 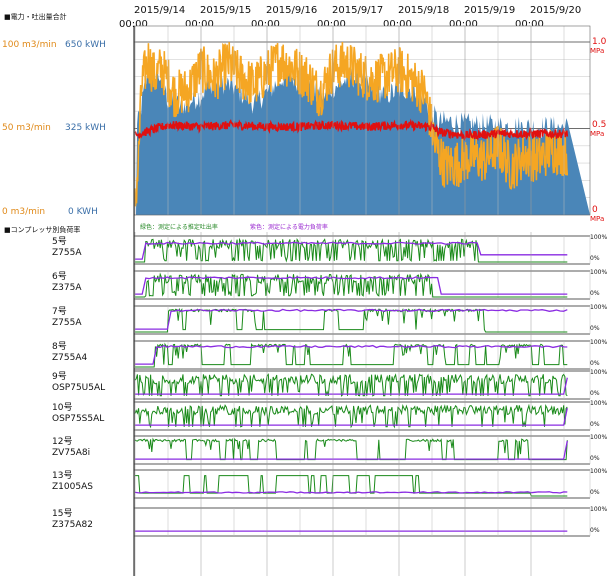 I want to click on chart-title: ■電力・吐出量合計, so click(x=35, y=16).